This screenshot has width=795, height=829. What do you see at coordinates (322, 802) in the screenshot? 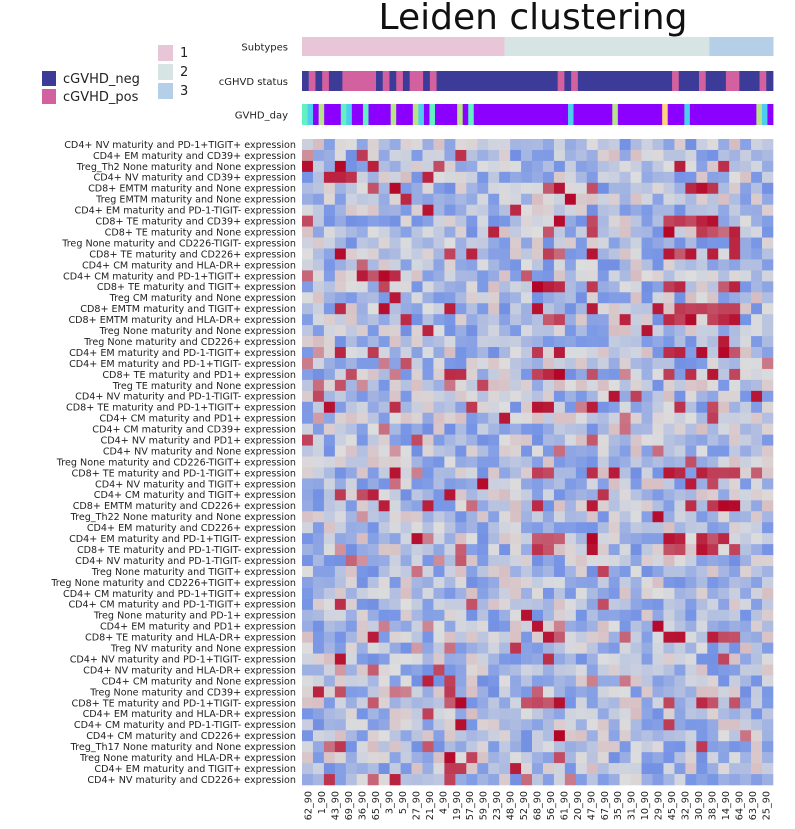
I see `column-label: 1_90` at bounding box center [322, 802].